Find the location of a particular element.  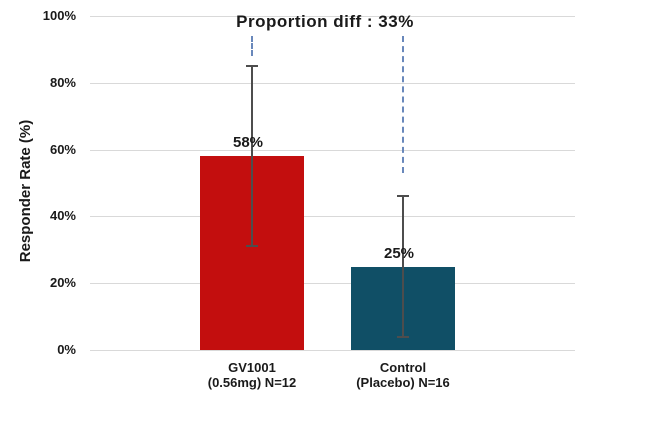

x-axis-label: Control (Placebo) N=16 is located at coordinates (403, 375).